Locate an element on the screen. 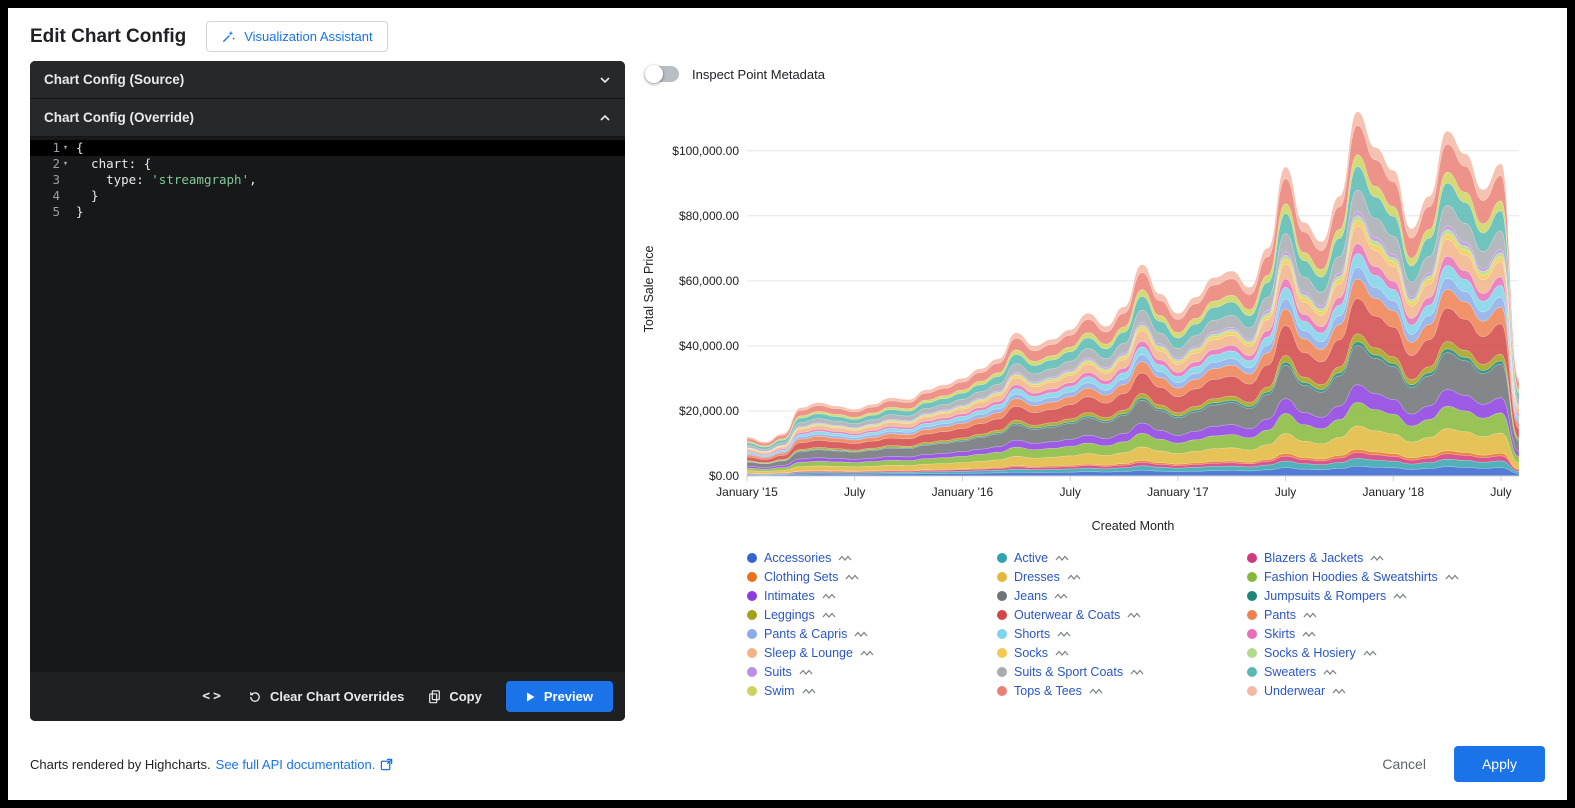  cancel-button: Cancel is located at coordinates (1404, 764).